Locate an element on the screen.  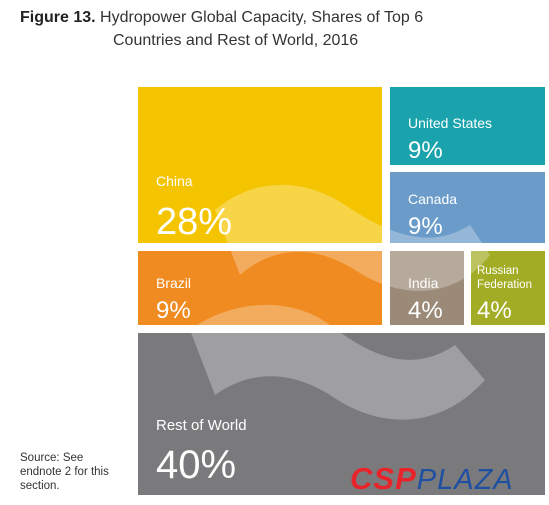
tile-label-india: India is located at coordinates (423, 283).